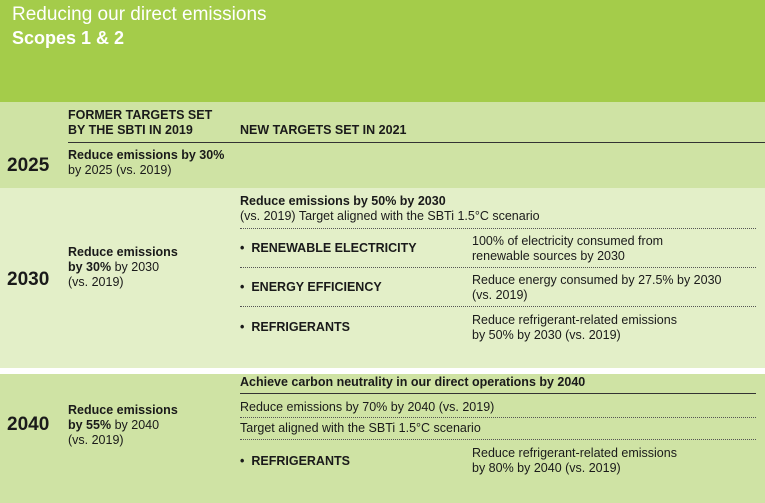 This screenshot has width=765, height=503. What do you see at coordinates (123, 252) in the screenshot?
I see `former-target-2030-line1: Reduce emissions` at bounding box center [123, 252].